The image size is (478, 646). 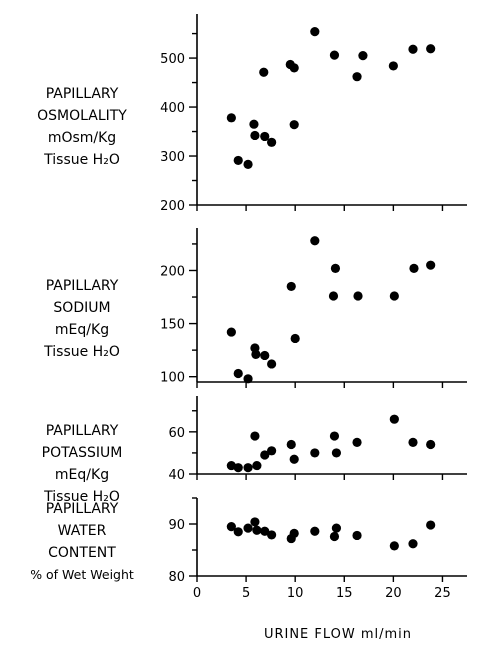 What do you see at coordinates (172, 157) in the screenshot?
I see `y-tick-label: 300` at bounding box center [172, 157].